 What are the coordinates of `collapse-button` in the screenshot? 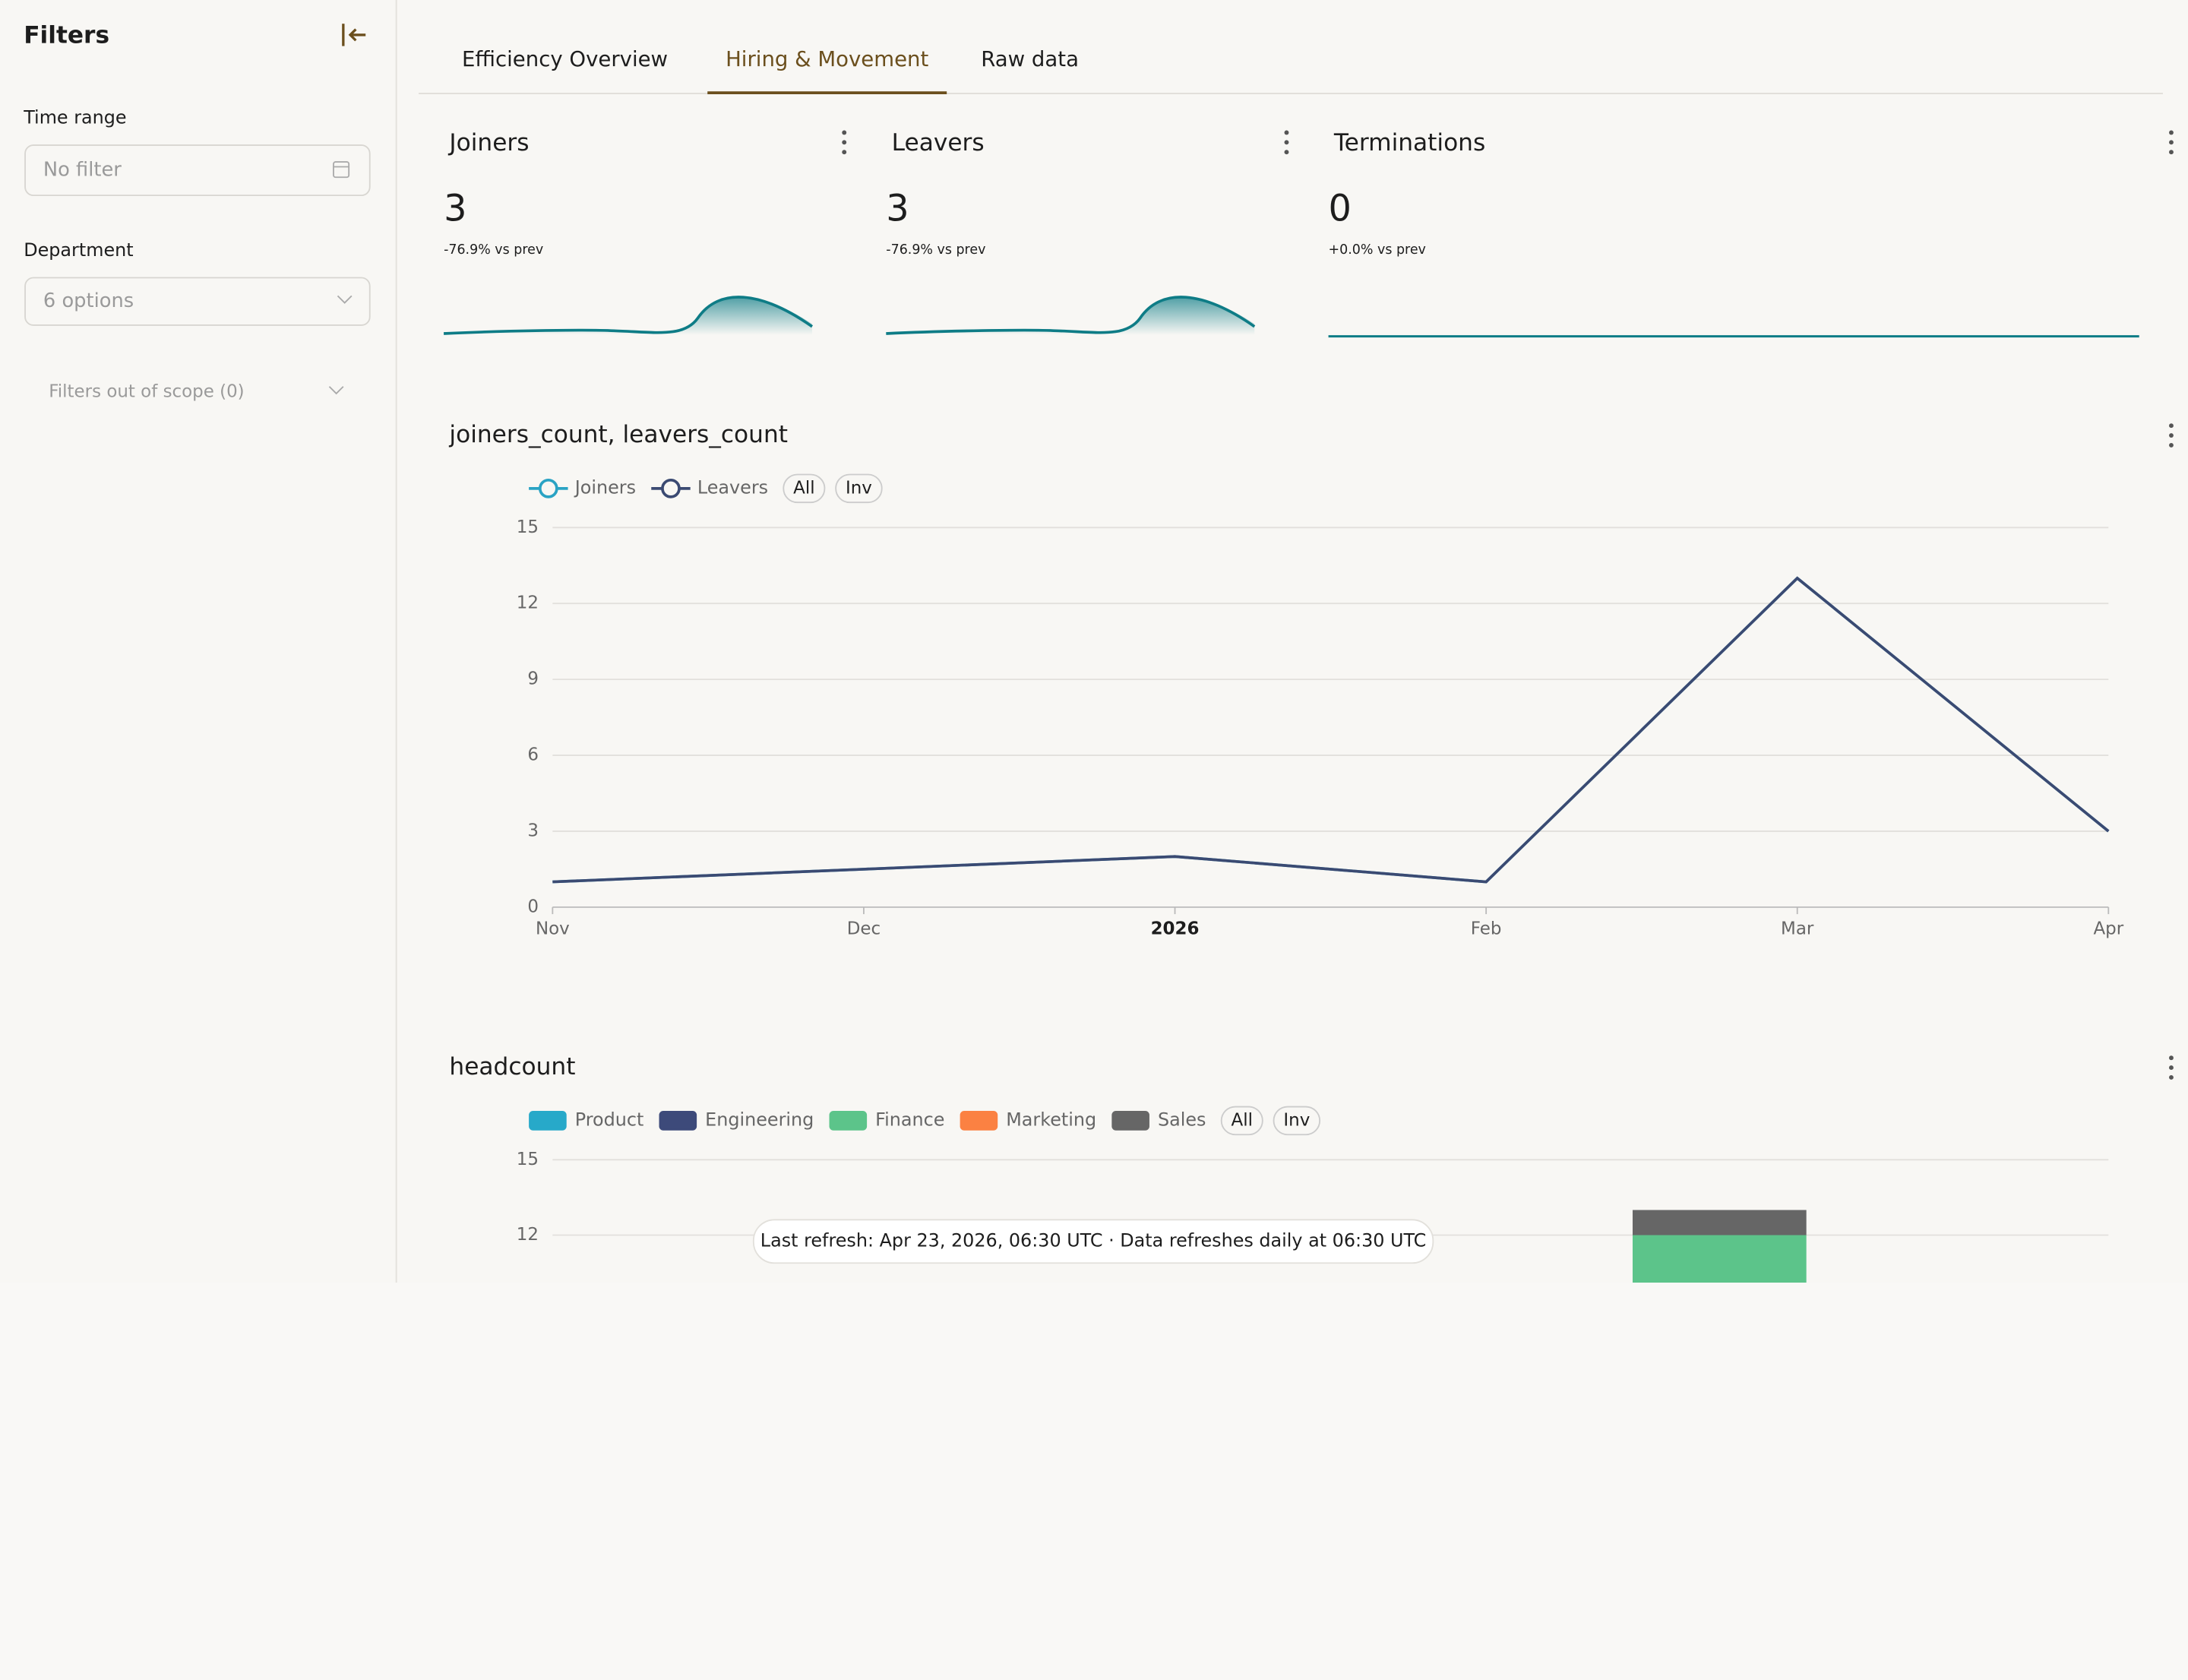 It's located at (354, 35).